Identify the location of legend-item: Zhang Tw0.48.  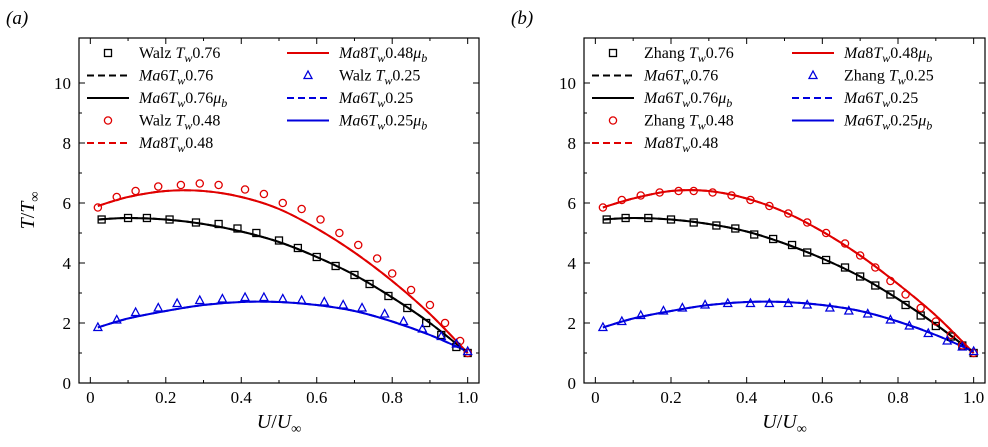
(671, 123).